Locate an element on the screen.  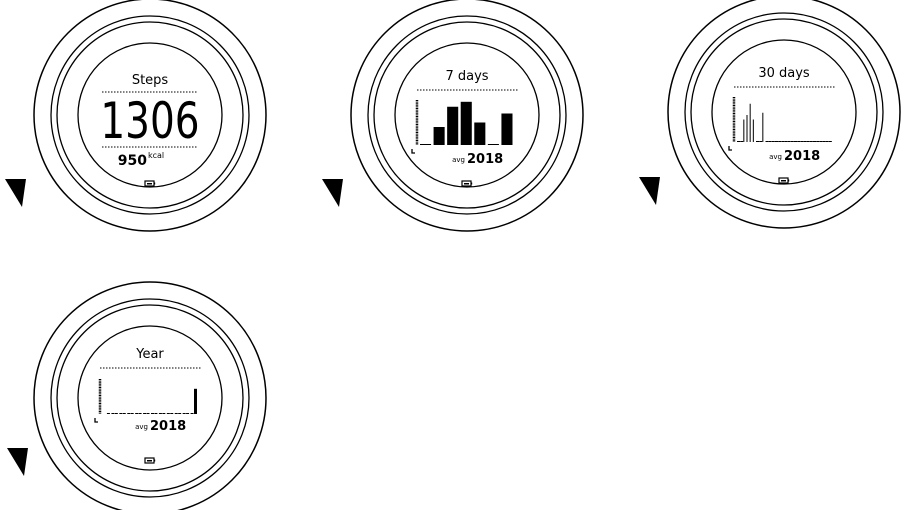
calories-unit: kcal is located at coordinates (156, 155).